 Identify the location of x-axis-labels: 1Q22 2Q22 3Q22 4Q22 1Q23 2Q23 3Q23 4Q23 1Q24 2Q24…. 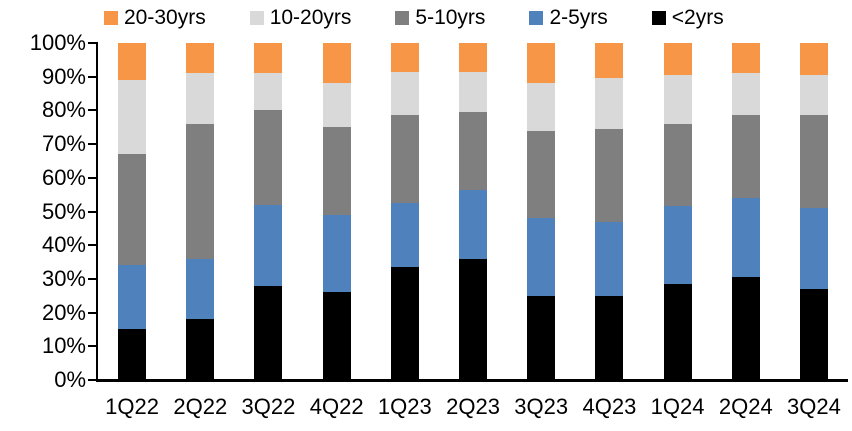
(473, 407).